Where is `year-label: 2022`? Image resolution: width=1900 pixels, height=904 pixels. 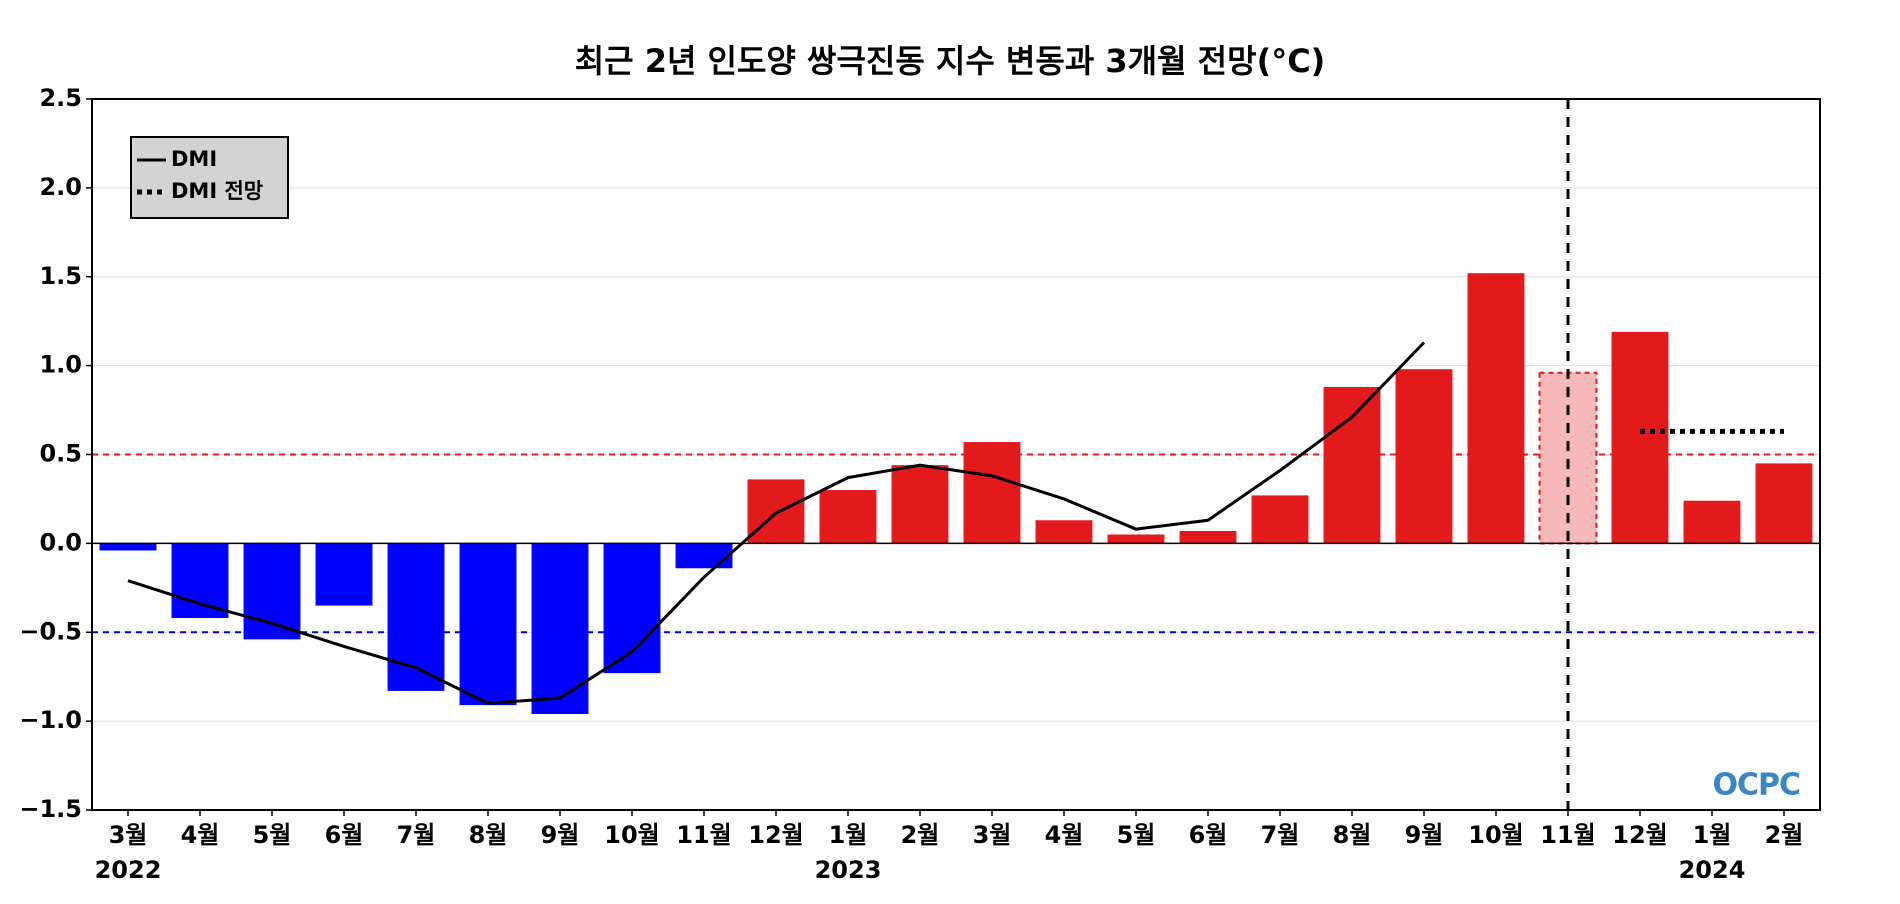 year-label: 2022 is located at coordinates (128, 870).